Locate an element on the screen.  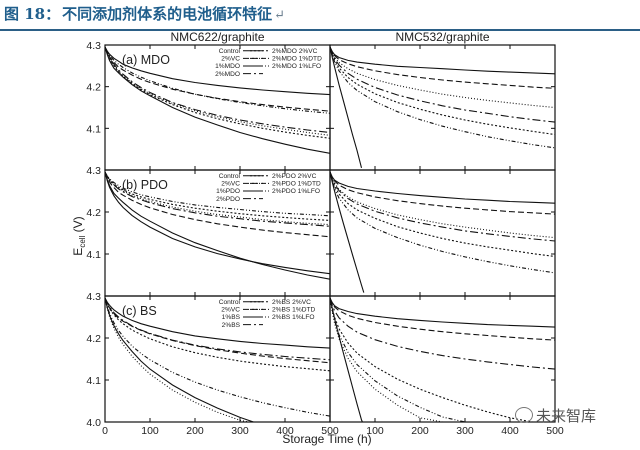
panel-label: (b) PDO is located at coordinates (145, 185).